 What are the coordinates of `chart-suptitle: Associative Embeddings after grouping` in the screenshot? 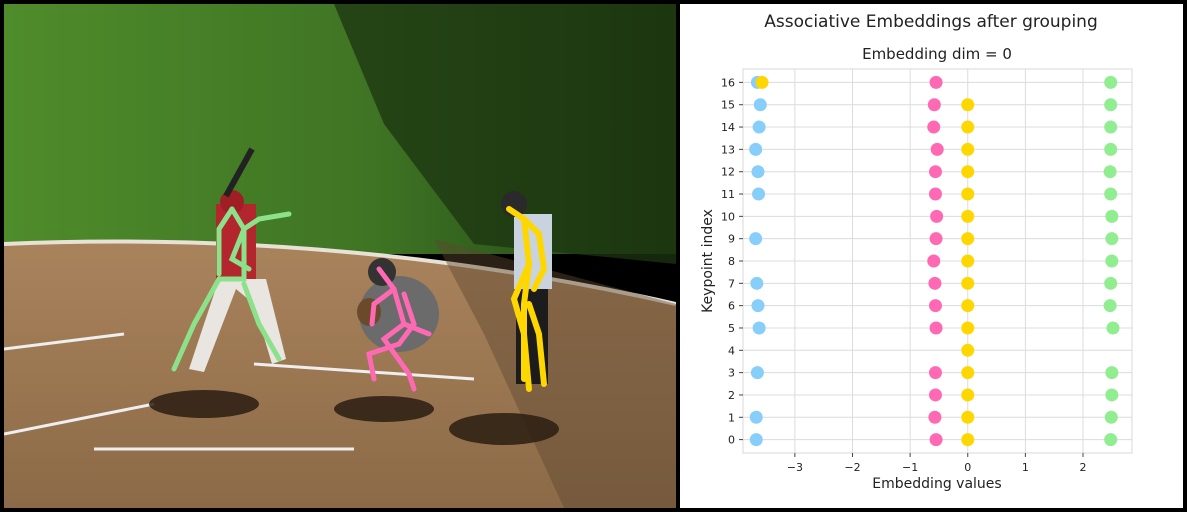 It's located at (931, 22).